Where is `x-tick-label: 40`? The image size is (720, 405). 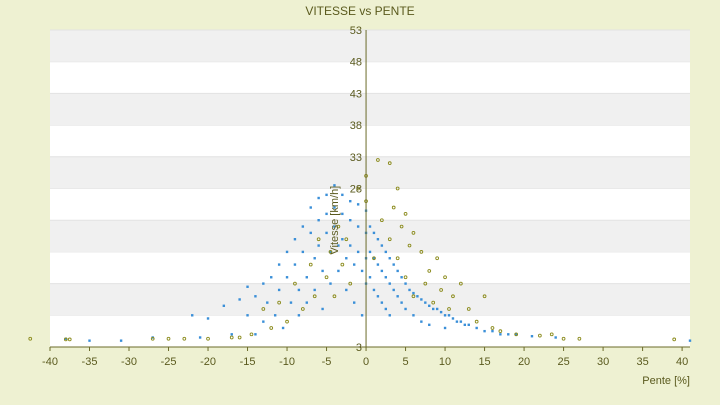
x-tick-label: 40 is located at coordinates (682, 362).